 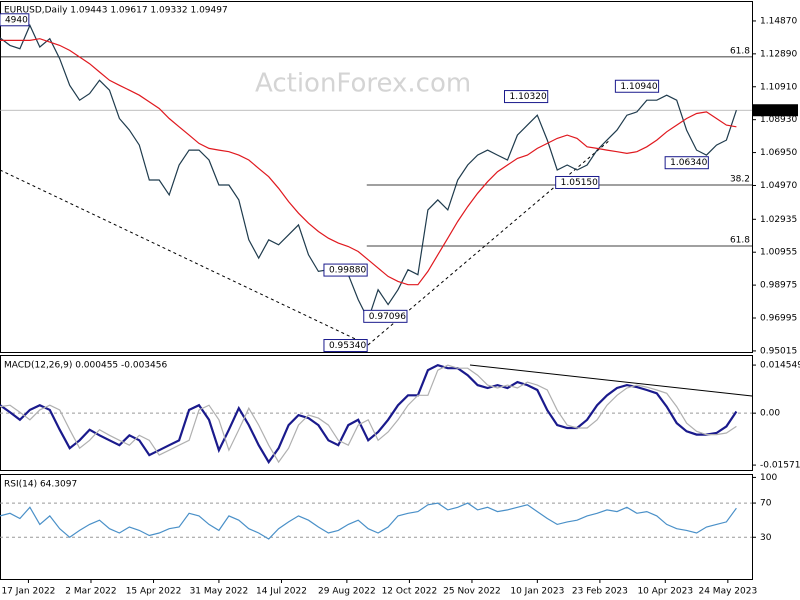 I want to click on x-tick-label: 10 Apr 2023, so click(x=665, y=592).